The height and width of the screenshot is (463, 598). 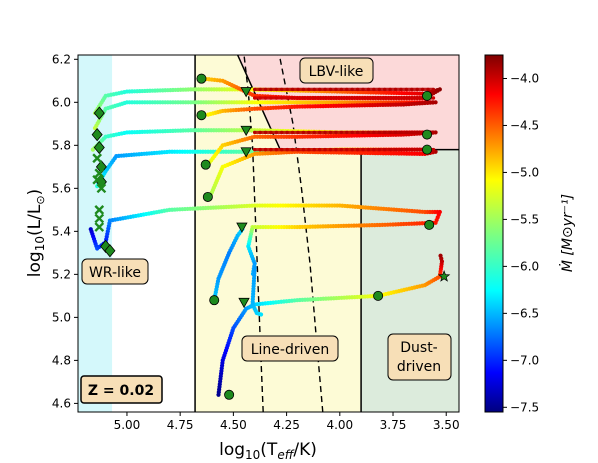 What do you see at coordinates (61, 145) in the screenshot?
I see `y-tick-label: 5.8` at bounding box center [61, 145].